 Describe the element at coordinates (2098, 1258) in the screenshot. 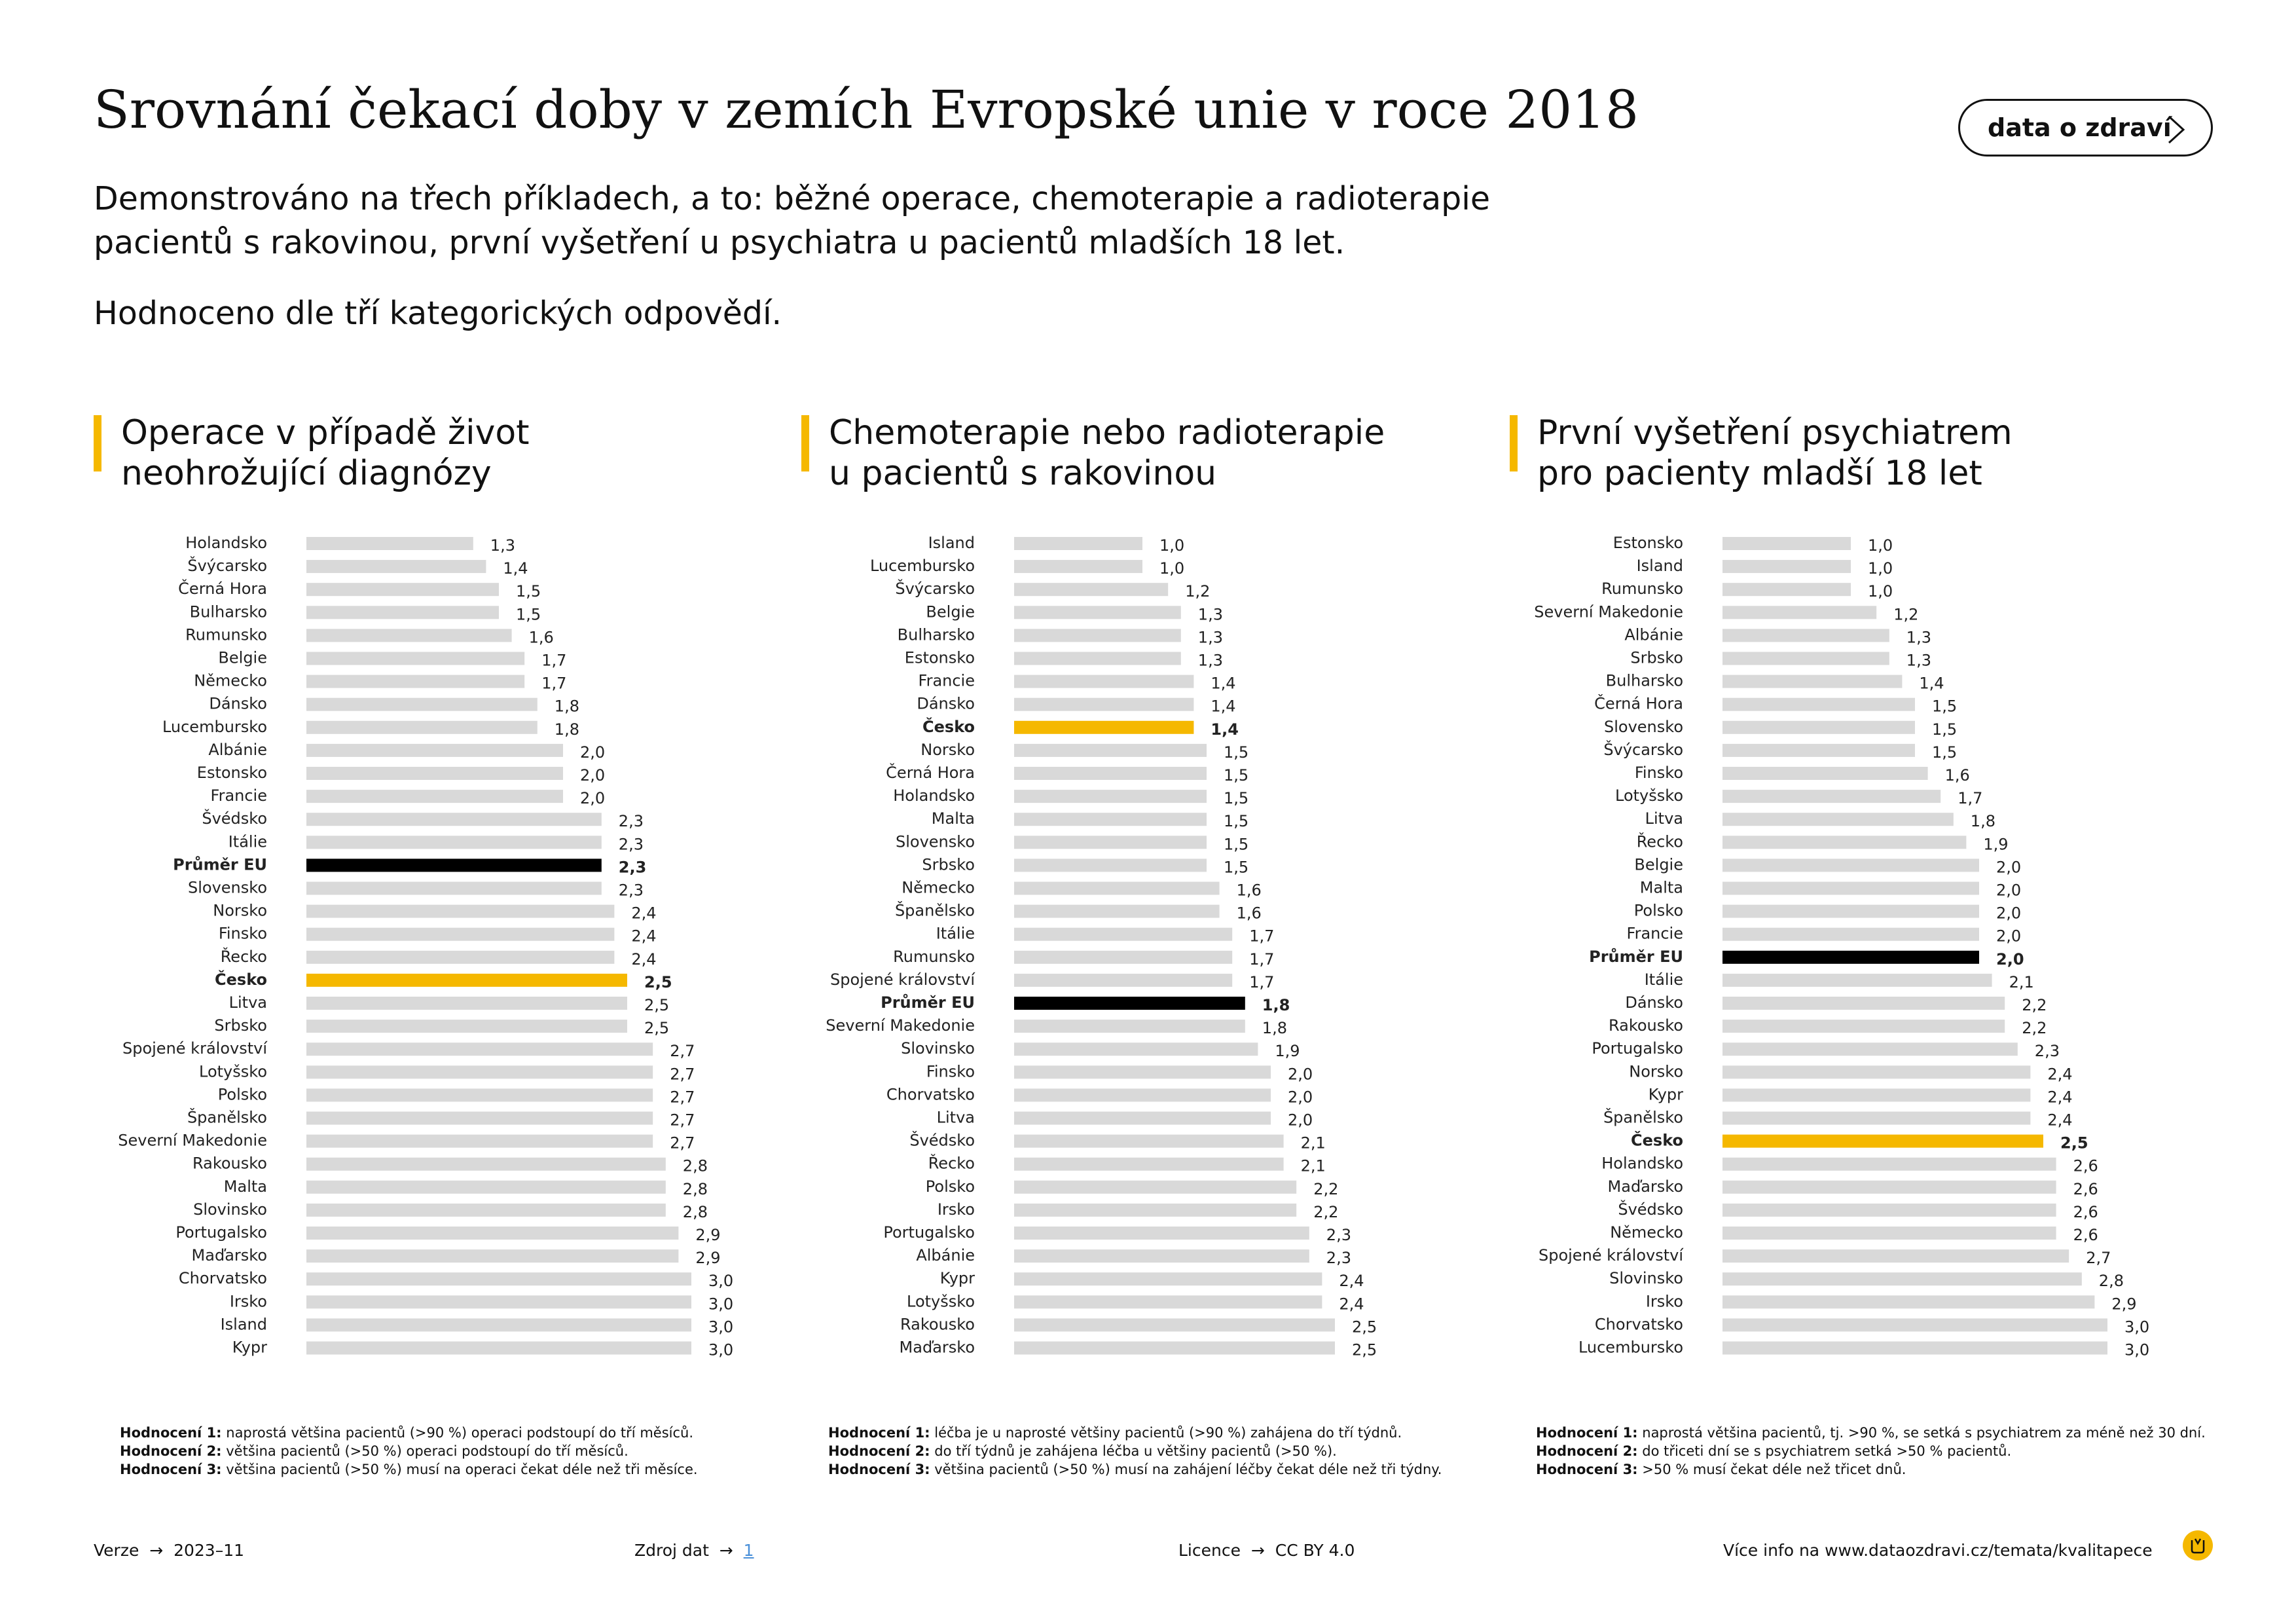

I see `value-label: 2,7` at that location.